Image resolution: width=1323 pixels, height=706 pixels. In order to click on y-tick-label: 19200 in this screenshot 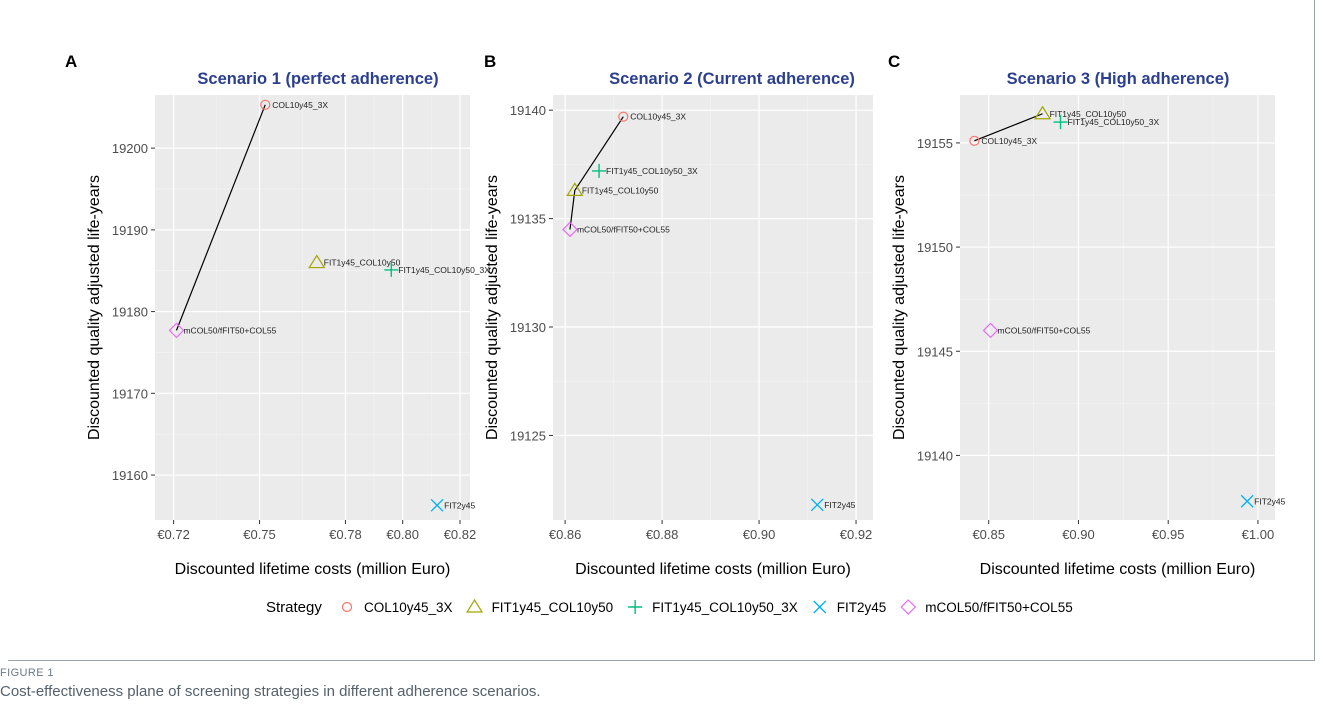, I will do `click(130, 148)`.